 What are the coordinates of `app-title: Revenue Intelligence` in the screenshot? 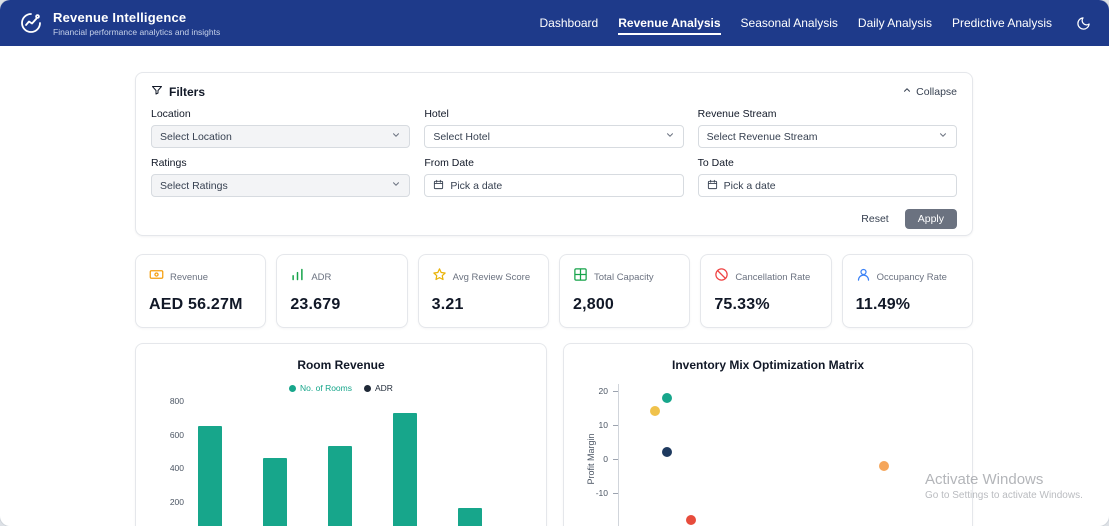 It's located at (120, 17).